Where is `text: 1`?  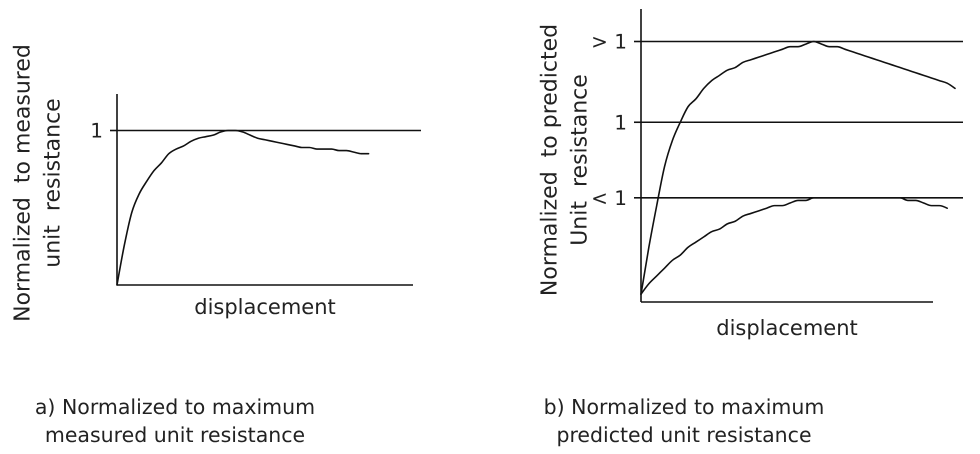 text: 1 is located at coordinates (620, 122).